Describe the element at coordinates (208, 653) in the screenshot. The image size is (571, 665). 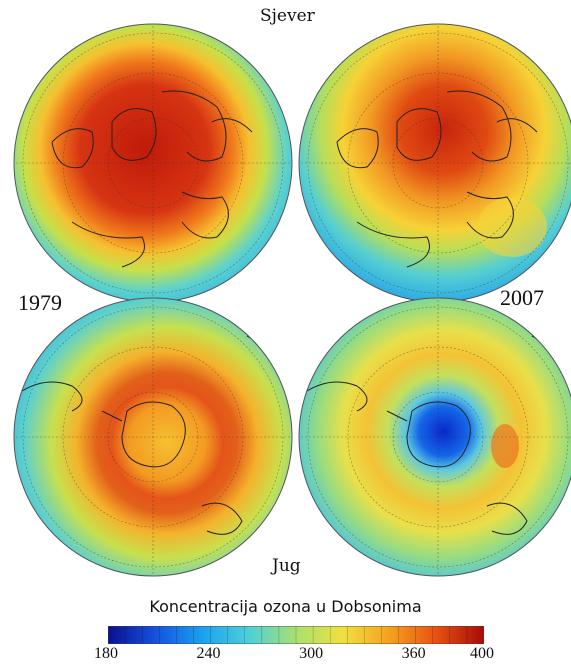
I see `colorbar-tick-label: 240` at that location.